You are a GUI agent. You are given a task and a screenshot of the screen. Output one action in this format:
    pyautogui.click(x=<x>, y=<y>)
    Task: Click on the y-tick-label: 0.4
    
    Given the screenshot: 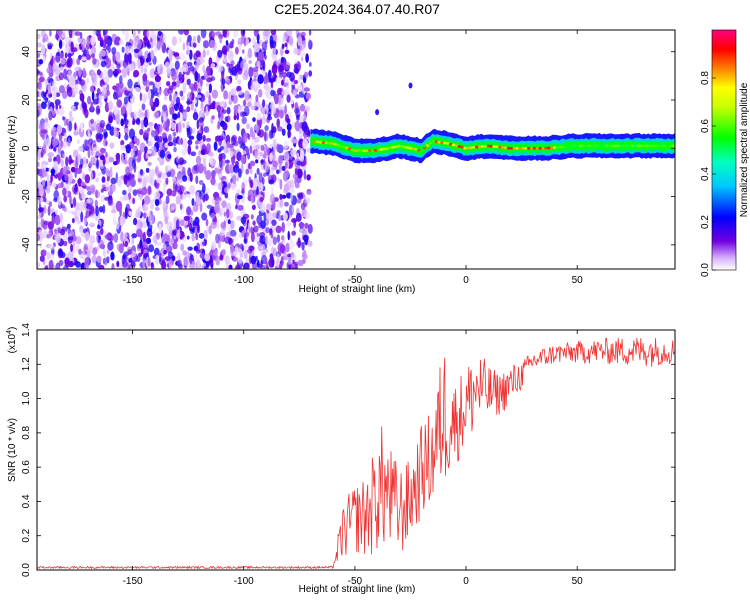 What is the action you would take?
    pyautogui.click(x=26, y=501)
    